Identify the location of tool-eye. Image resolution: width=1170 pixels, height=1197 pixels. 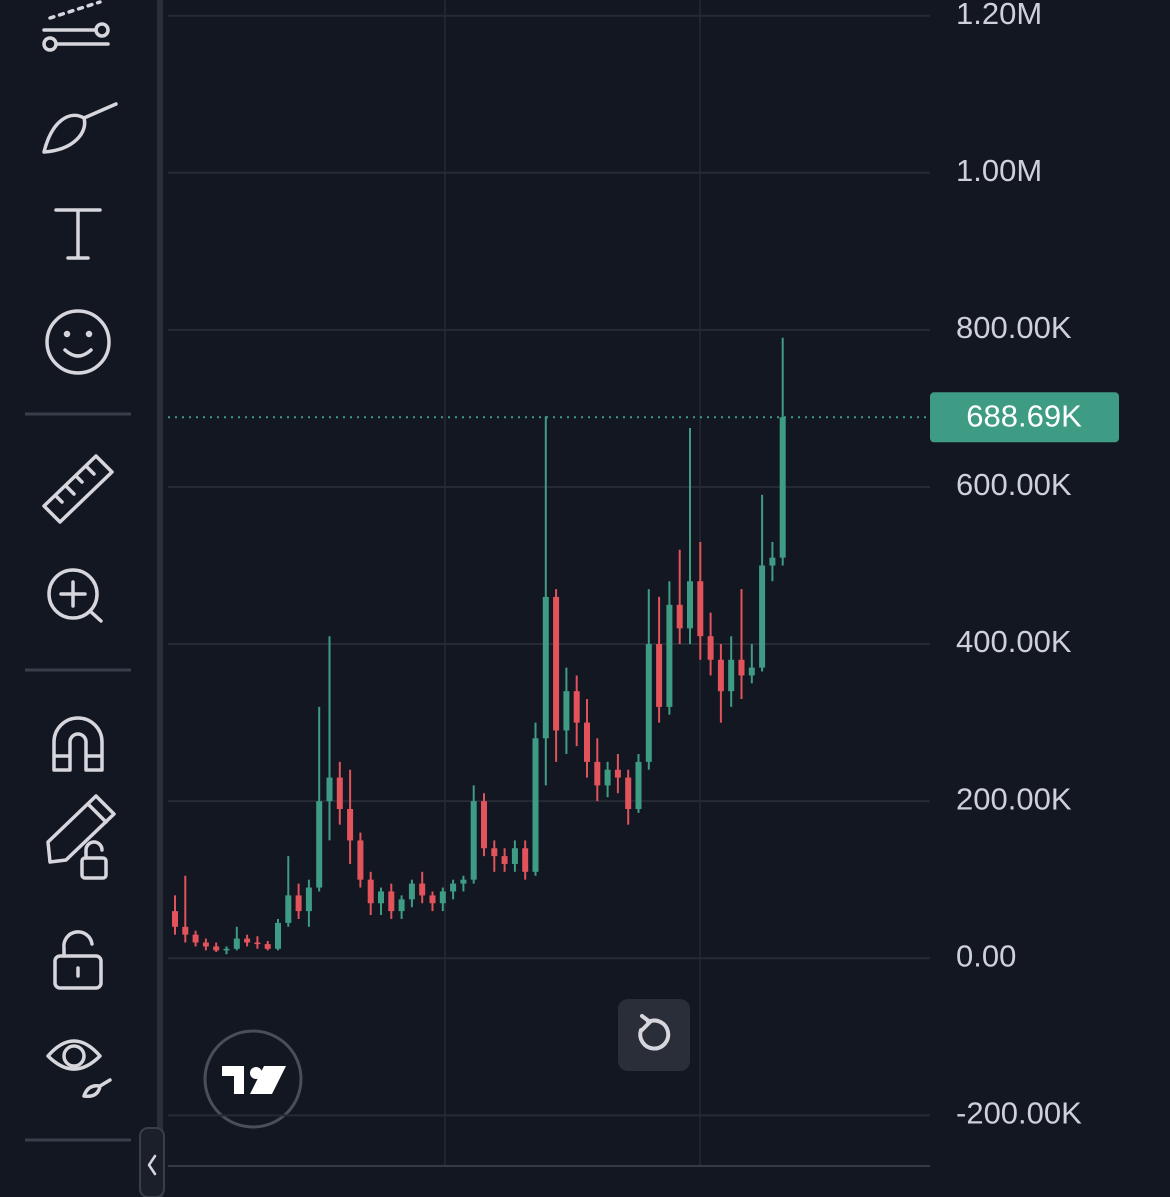
(79, 1069).